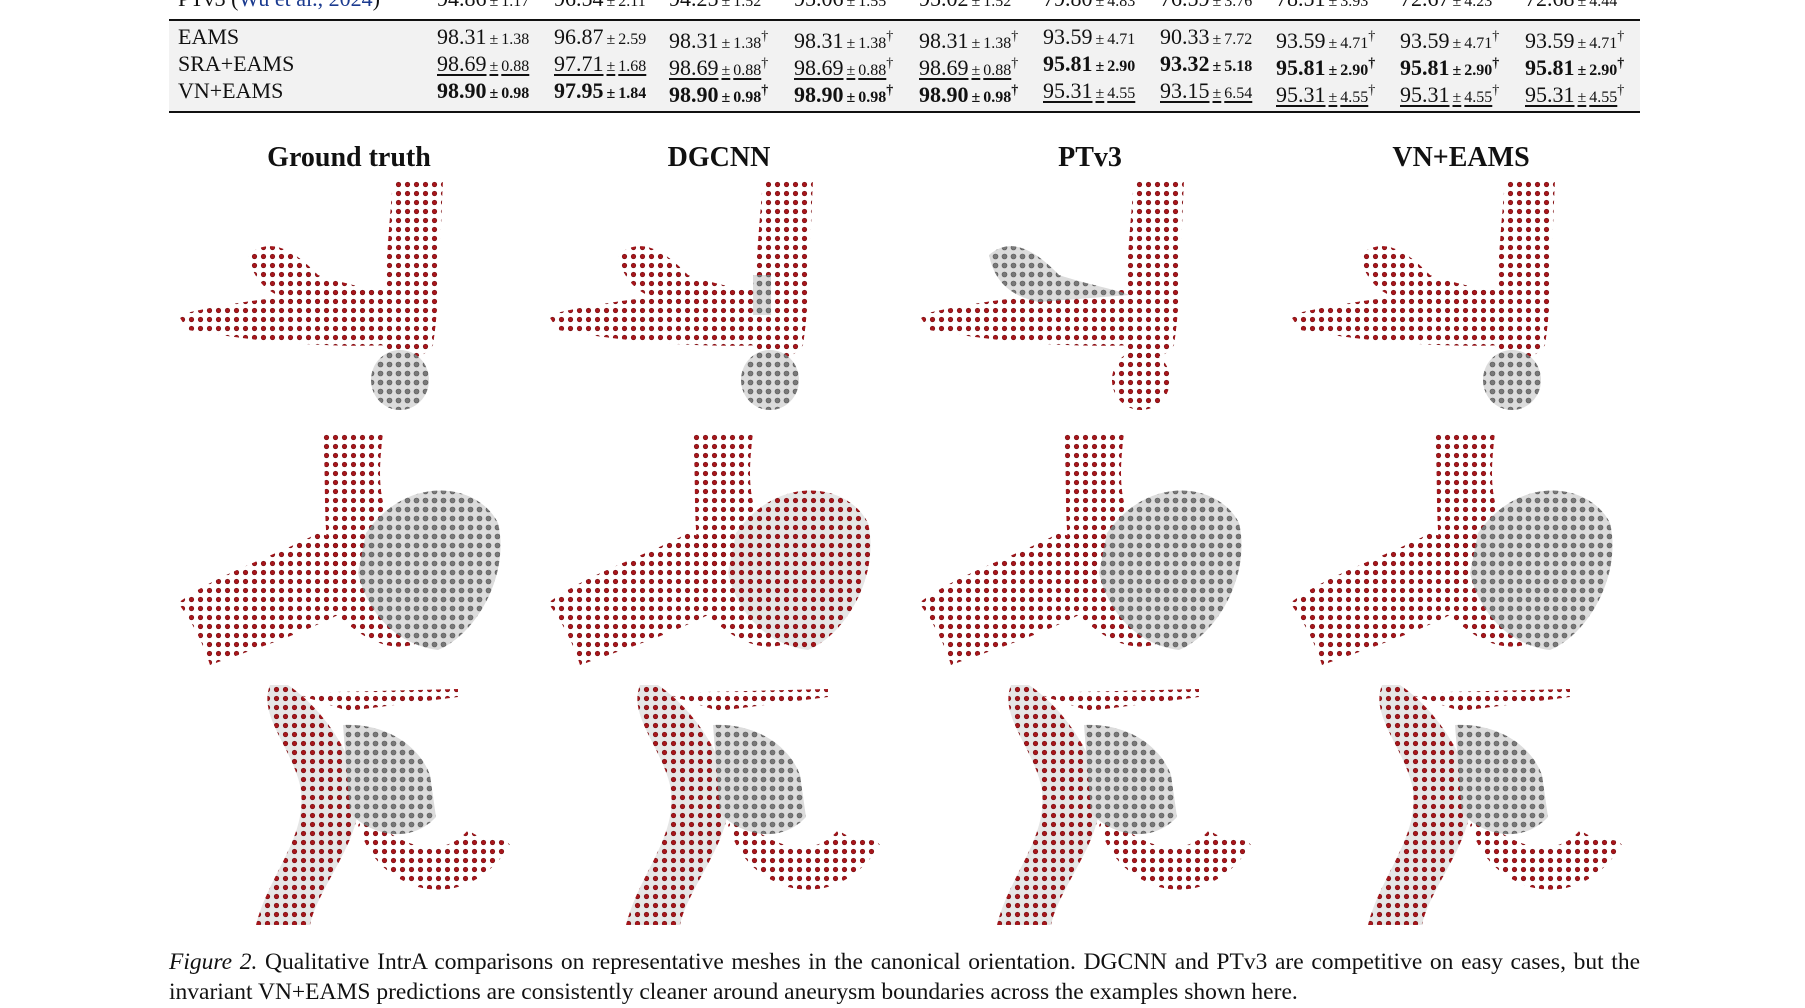 The image size is (1805, 1008). I want to click on std: 1.17, so click(515, 5).